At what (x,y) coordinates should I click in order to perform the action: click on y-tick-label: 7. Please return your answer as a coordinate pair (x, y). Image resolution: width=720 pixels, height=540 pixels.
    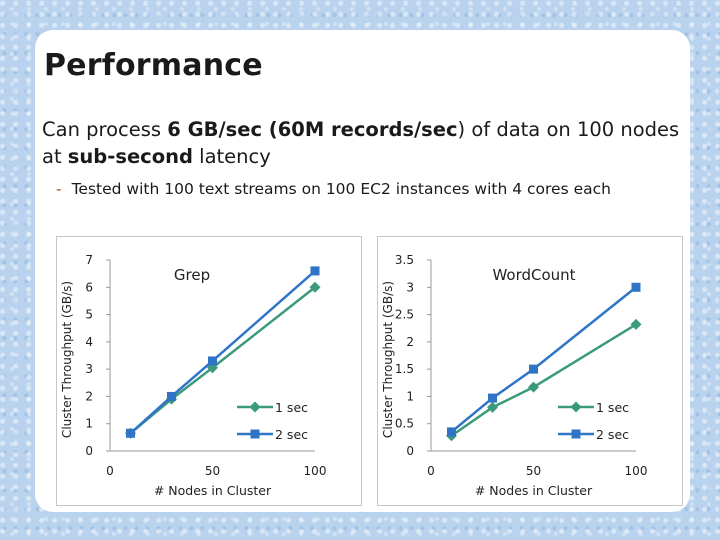
    Looking at the image, I should click on (89, 260).